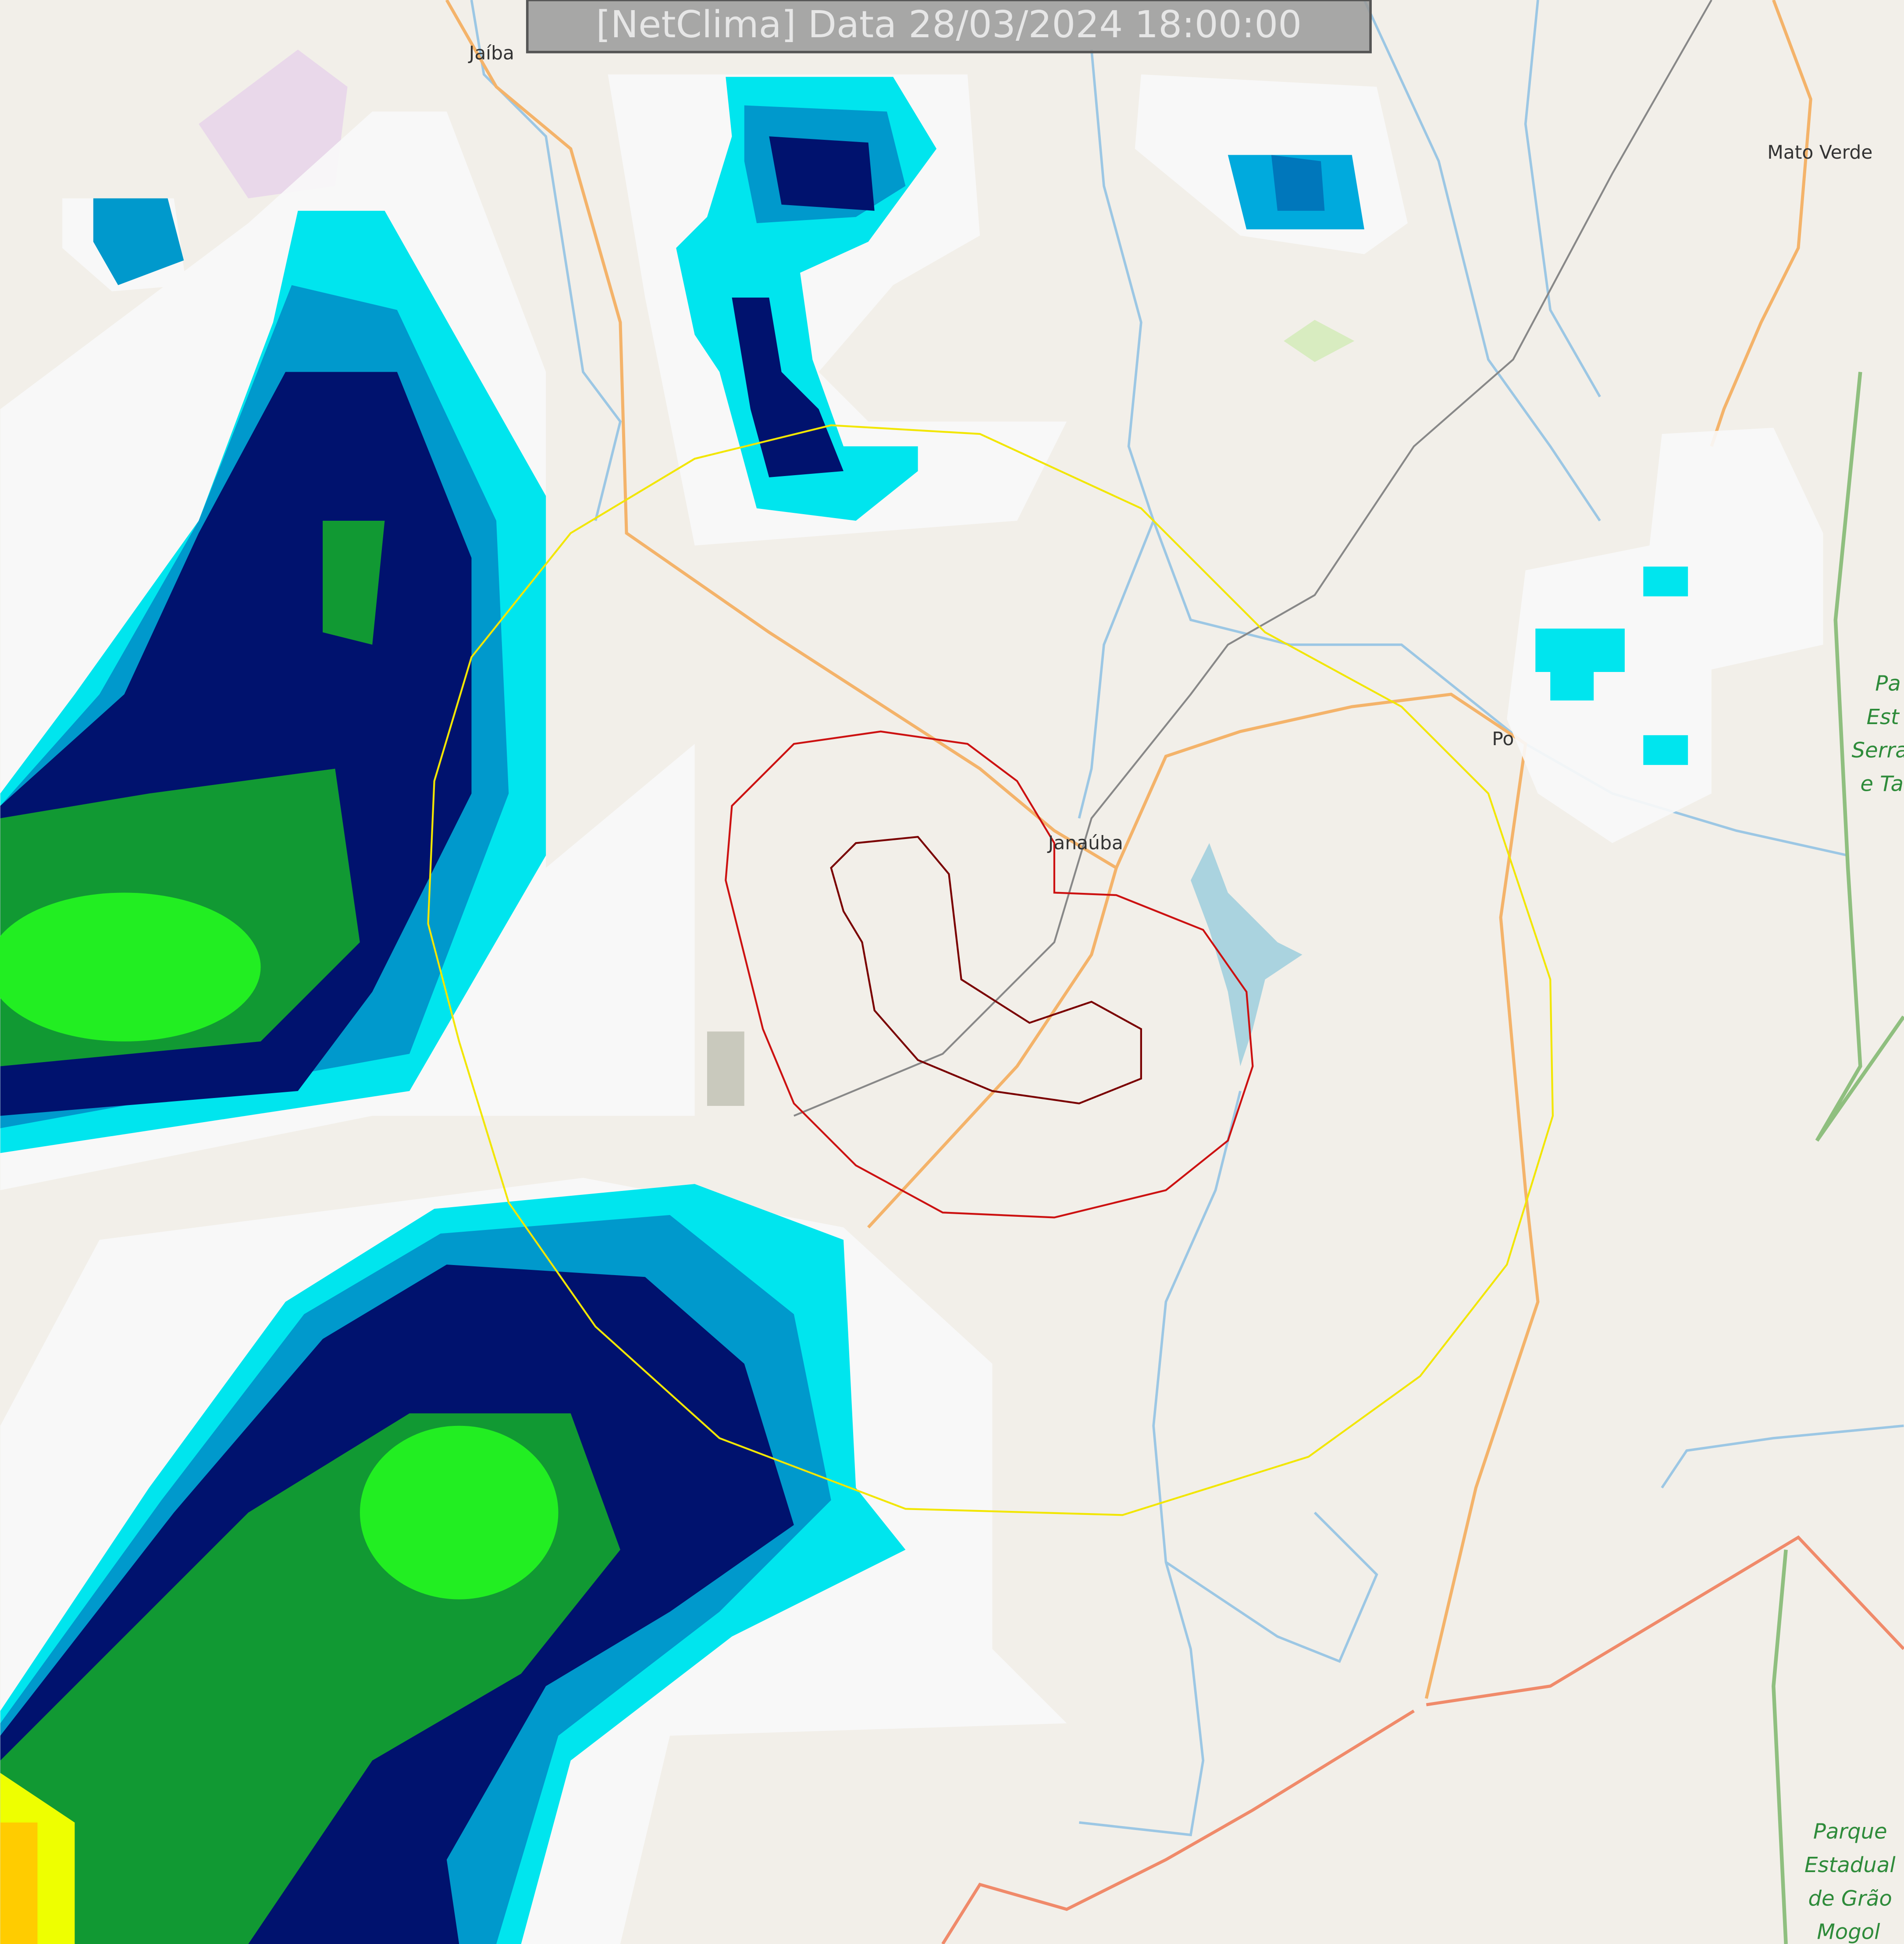 Image resolution: width=1904 pixels, height=1944 pixels. I want to click on park-label-line: Est, so click(1883, 717).